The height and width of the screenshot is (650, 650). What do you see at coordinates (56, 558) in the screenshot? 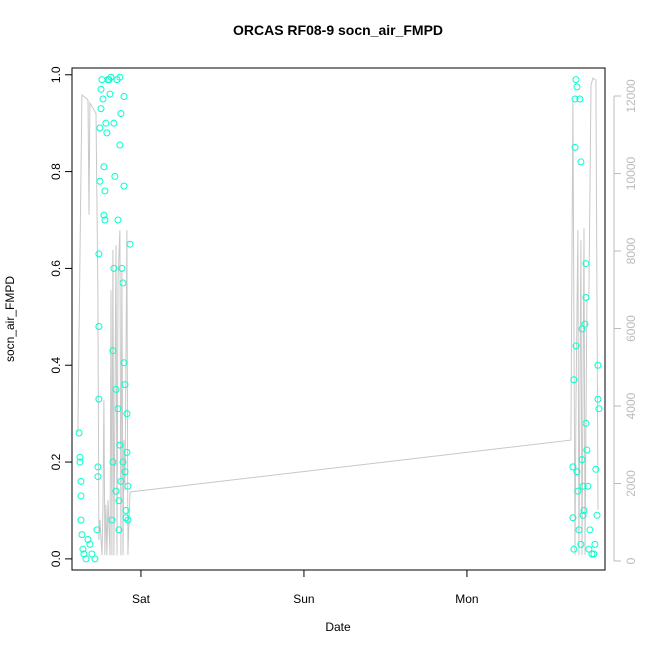
I see `y-tick-label: 0.0` at bounding box center [56, 558].